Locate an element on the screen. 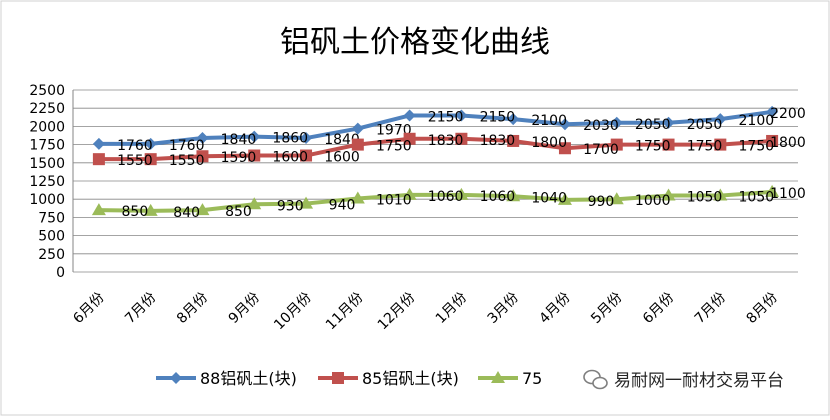  legend-item-3: 75 is located at coordinates (510, 378).